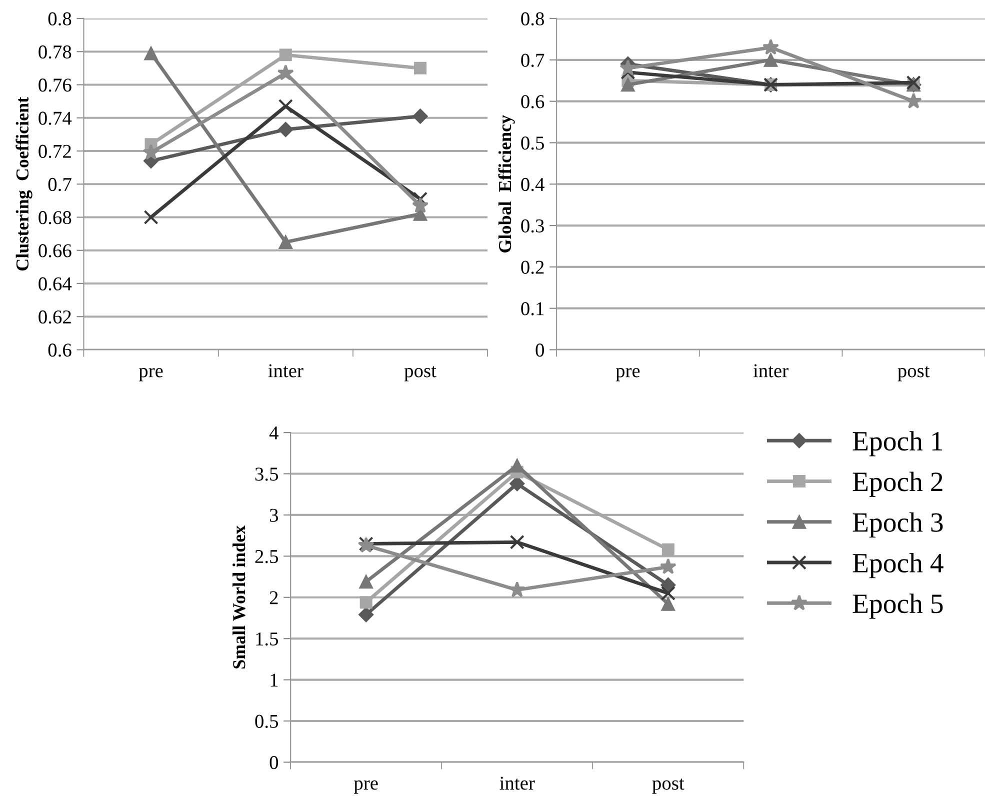 This screenshot has width=985, height=804. What do you see at coordinates (532, 267) in the screenshot?
I see `y-tick-label: 0.2` at bounding box center [532, 267].